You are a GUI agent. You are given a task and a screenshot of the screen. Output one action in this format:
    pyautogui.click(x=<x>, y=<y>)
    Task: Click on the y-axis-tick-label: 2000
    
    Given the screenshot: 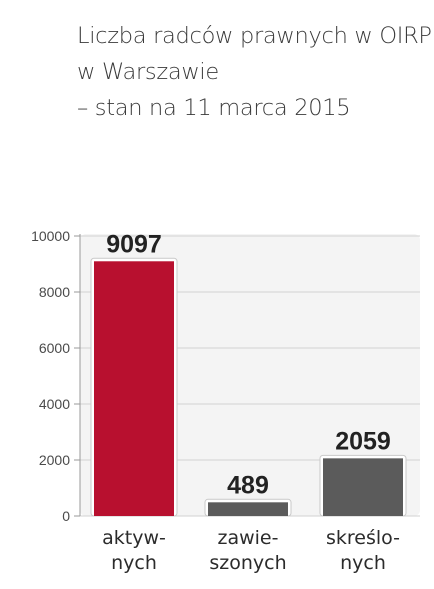 What is the action you would take?
    pyautogui.click(x=54, y=460)
    